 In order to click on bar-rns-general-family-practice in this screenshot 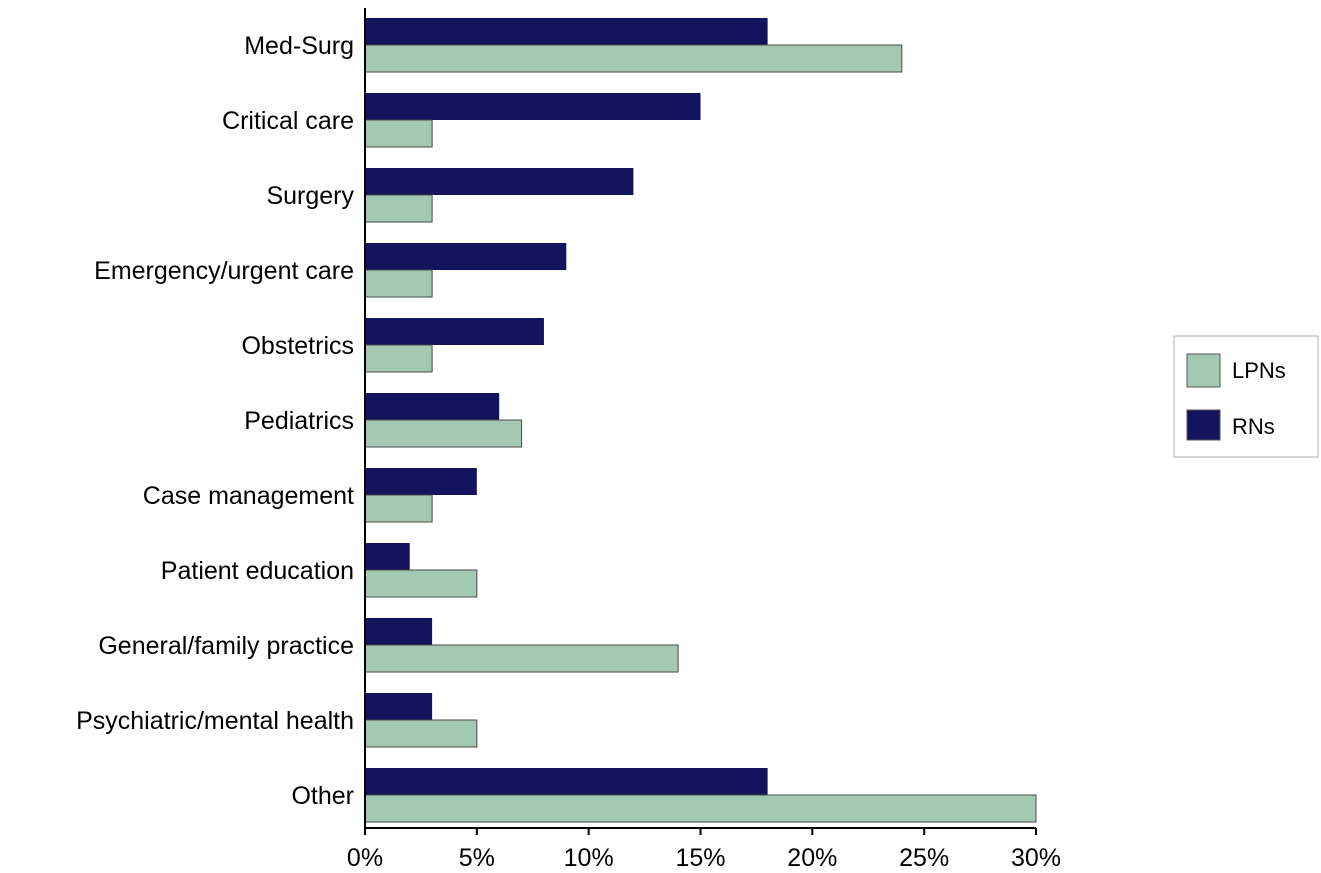, I will do `click(399, 631)`.